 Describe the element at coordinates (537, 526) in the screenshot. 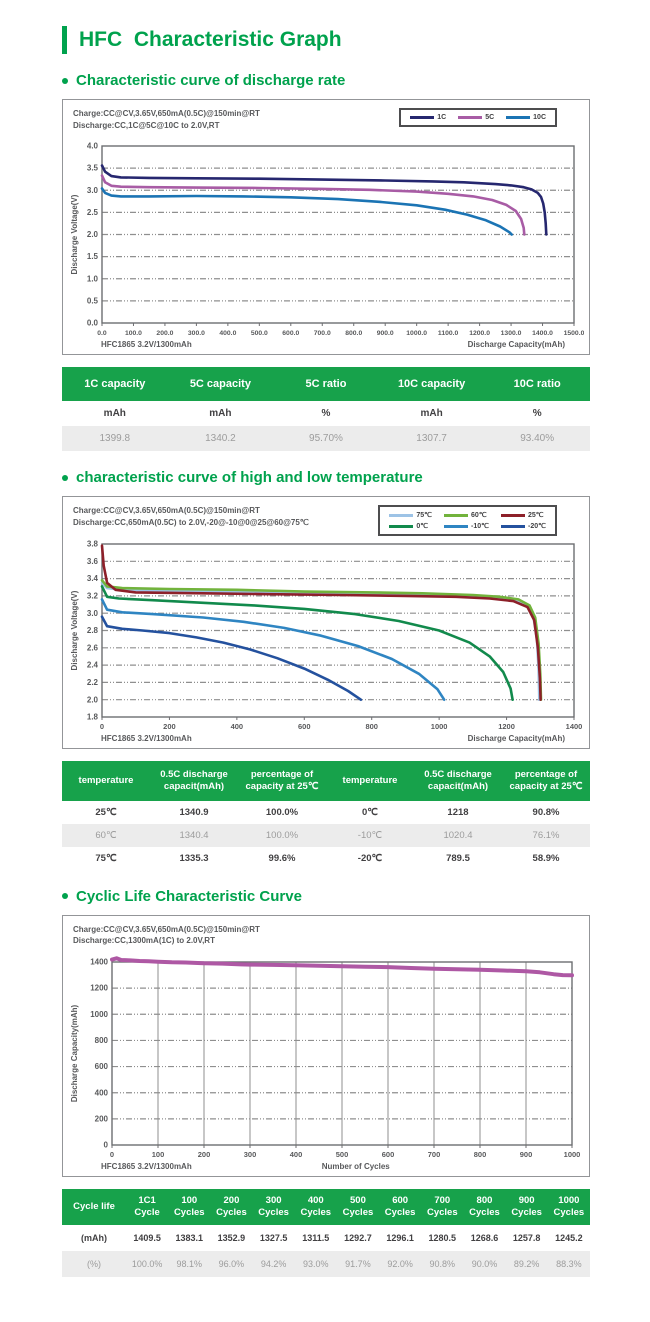

I see `legend-label: -20℃` at that location.